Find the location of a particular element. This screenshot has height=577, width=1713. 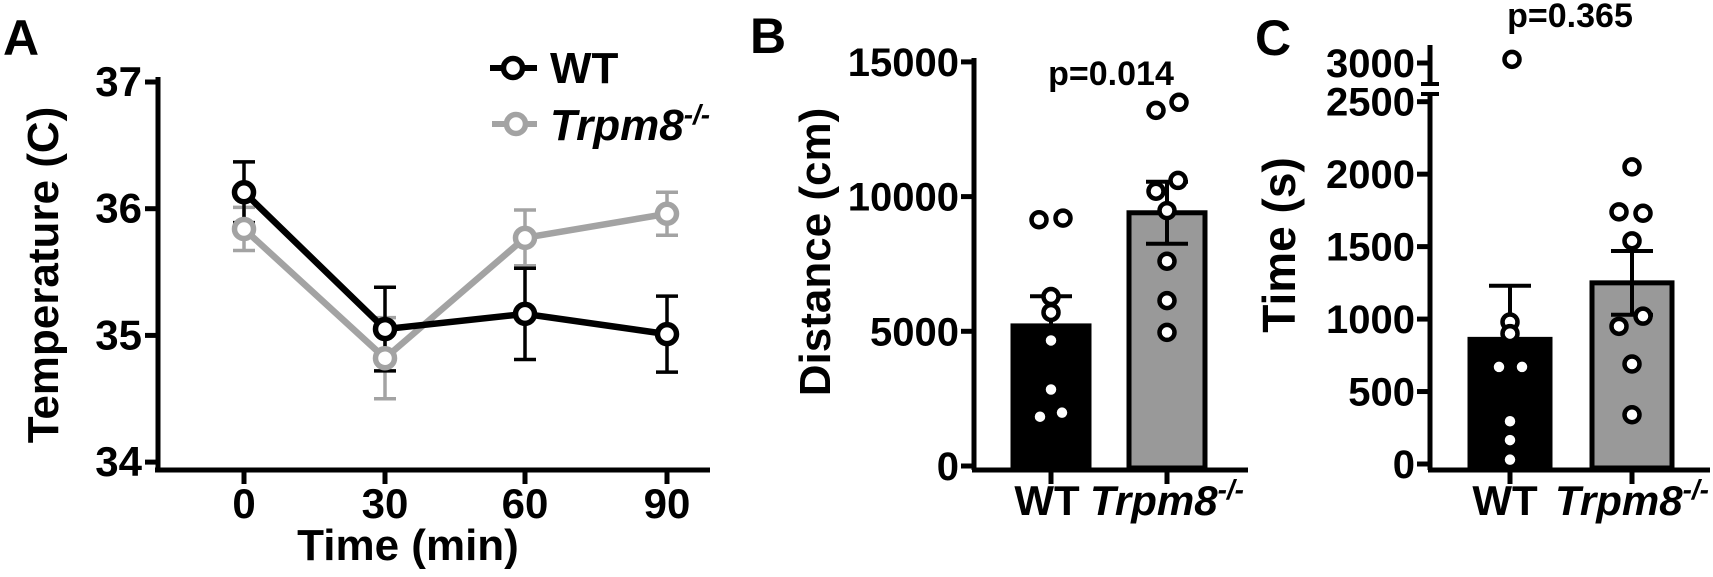

y-tick-label: 500 is located at coordinates (1381, 393).